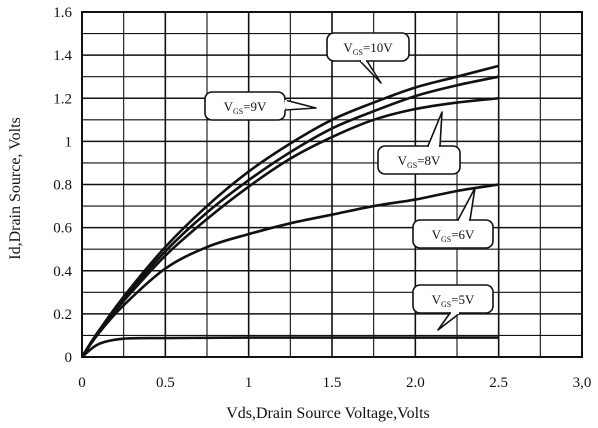  I want to click on y-tick-label: 1.4, so click(62, 56).